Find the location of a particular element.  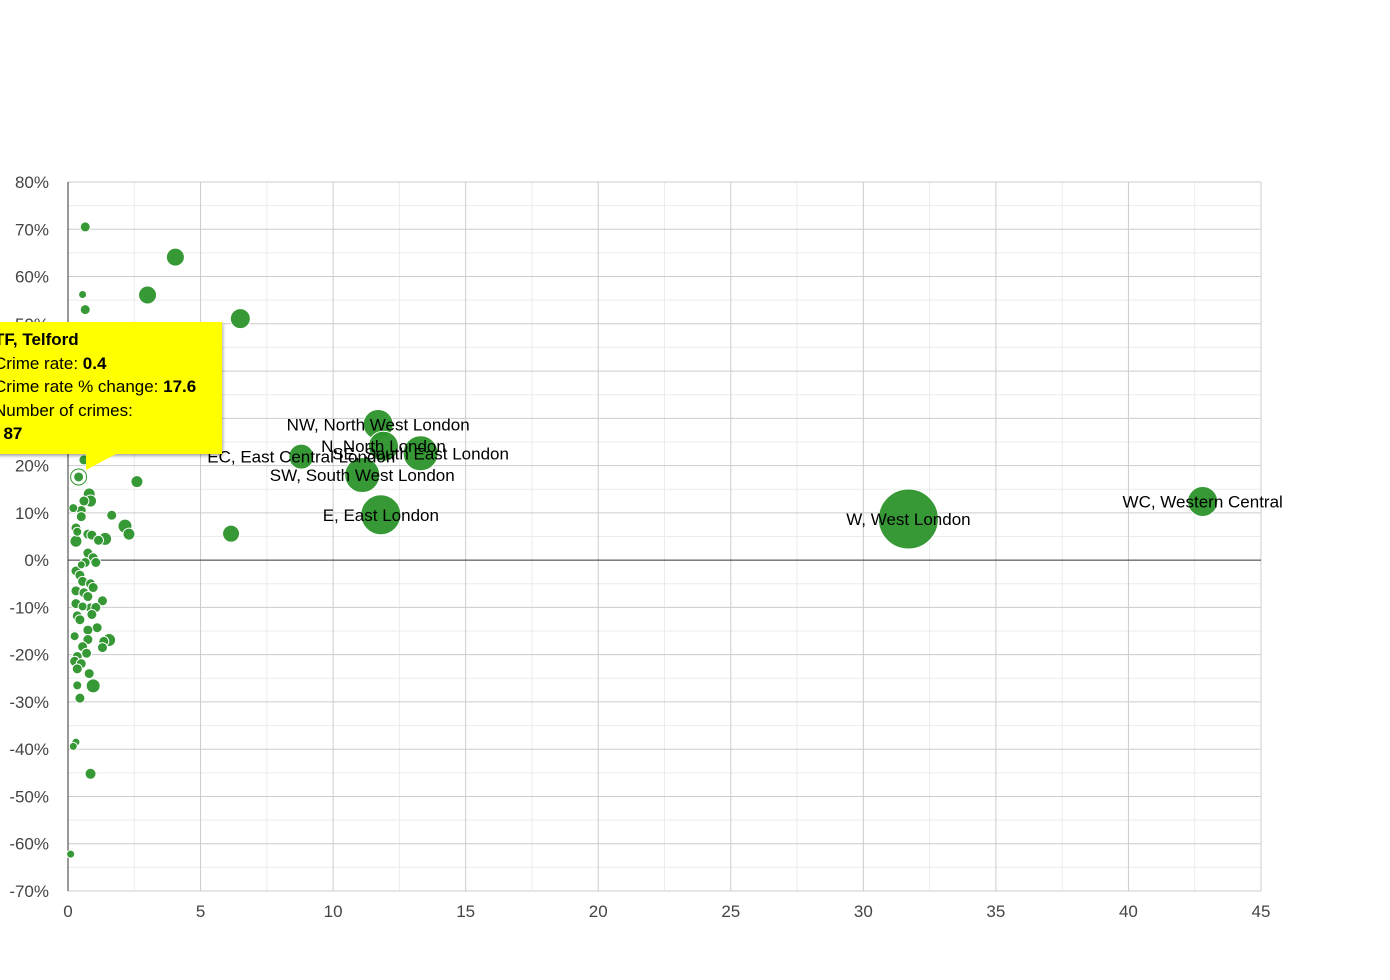

y-tick-label: 80% is located at coordinates (32, 182).